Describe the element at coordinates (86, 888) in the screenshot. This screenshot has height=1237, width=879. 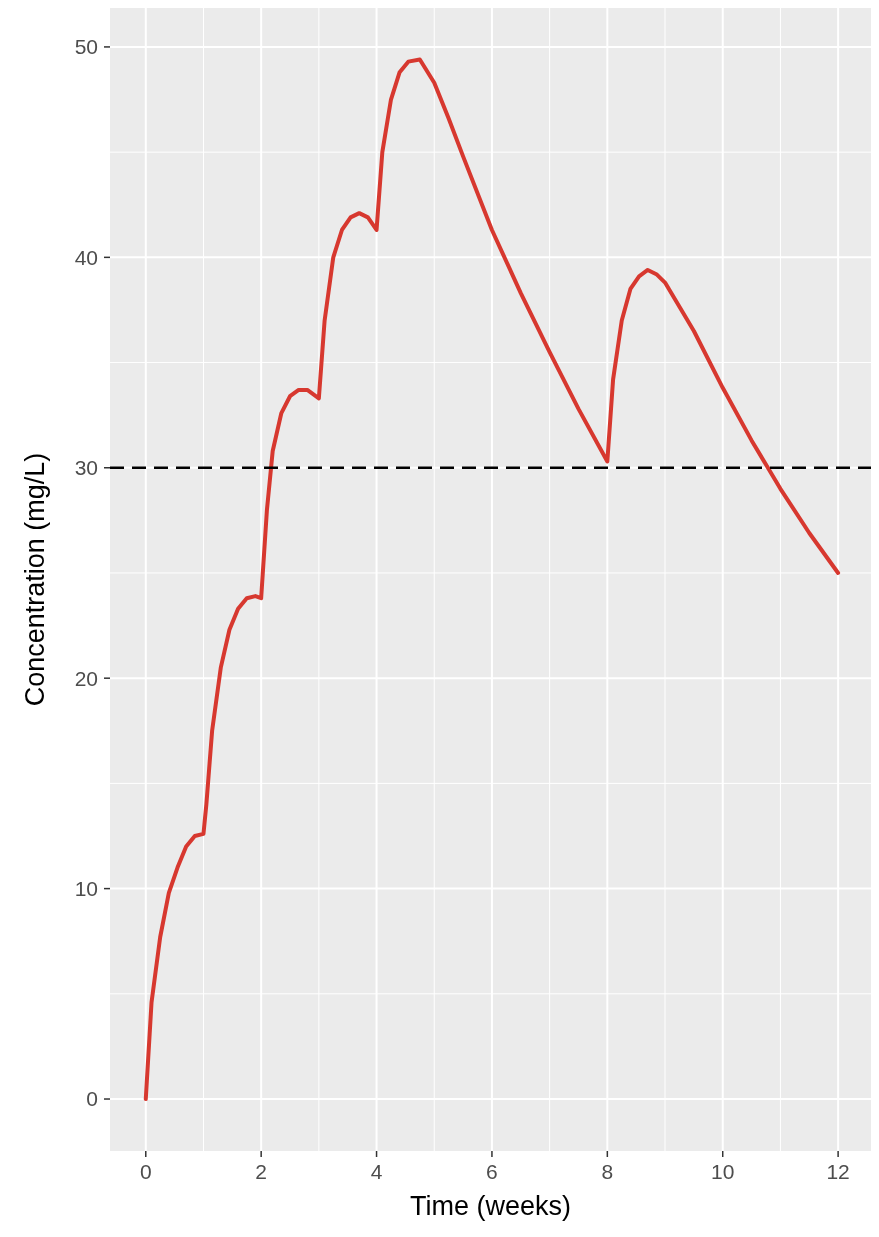
I see `y-tick-label: 10` at that location.